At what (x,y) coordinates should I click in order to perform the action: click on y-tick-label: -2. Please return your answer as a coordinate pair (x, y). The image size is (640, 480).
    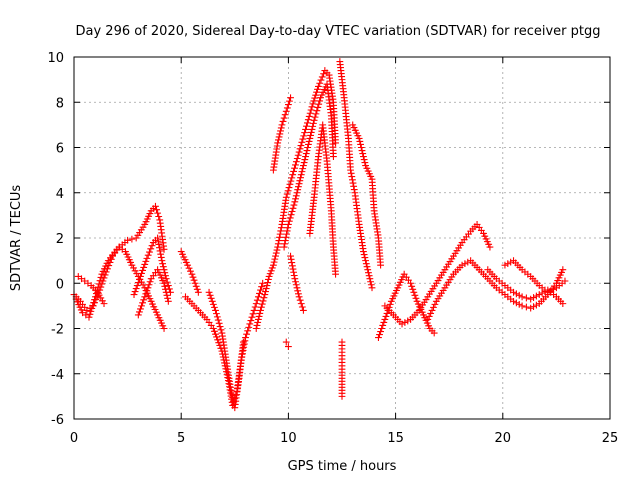
    Looking at the image, I should click on (57, 330).